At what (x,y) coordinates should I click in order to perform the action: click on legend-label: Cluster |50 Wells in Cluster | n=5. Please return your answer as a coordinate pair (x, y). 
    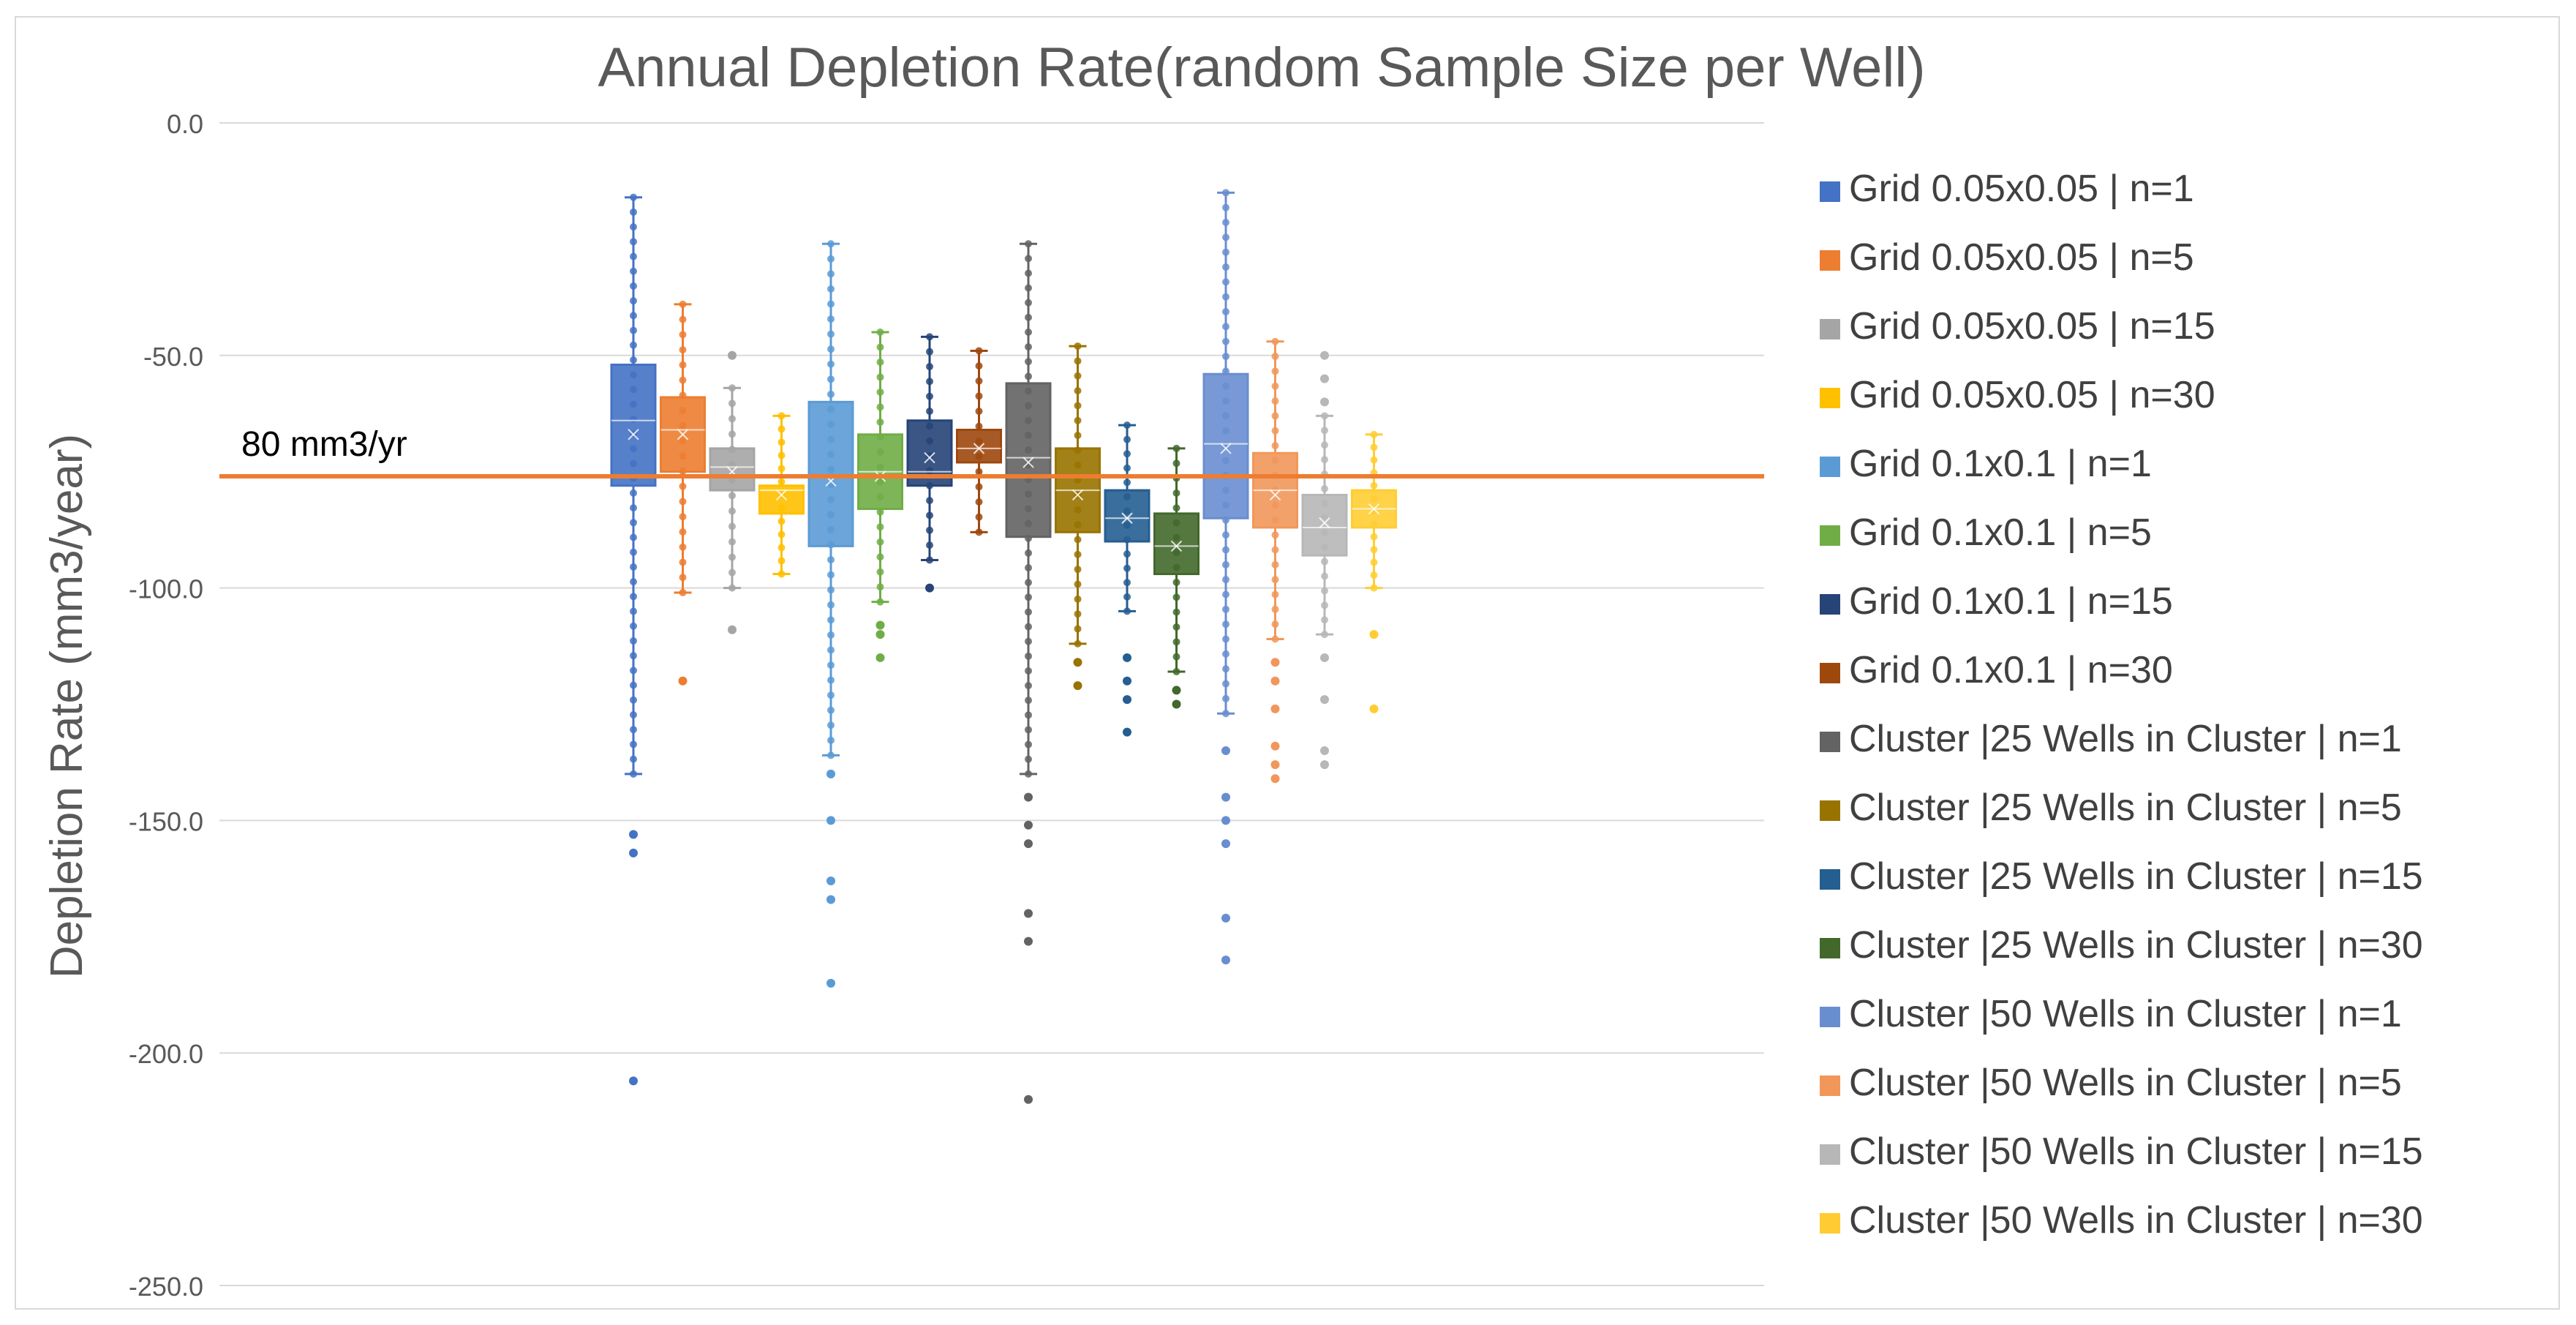
    Looking at the image, I should click on (2125, 1083).